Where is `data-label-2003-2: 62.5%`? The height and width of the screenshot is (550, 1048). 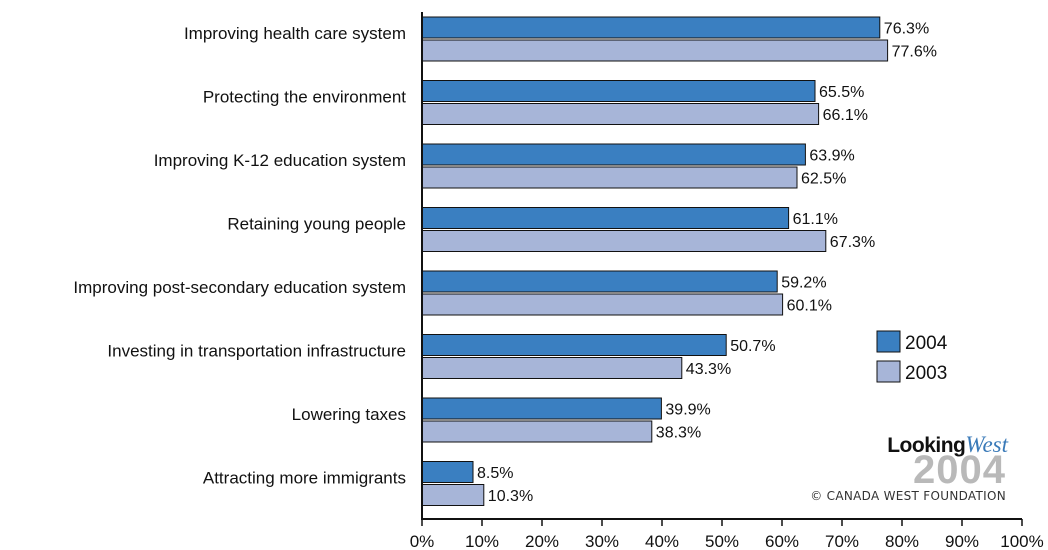
data-label-2003-2: 62.5% is located at coordinates (823, 179).